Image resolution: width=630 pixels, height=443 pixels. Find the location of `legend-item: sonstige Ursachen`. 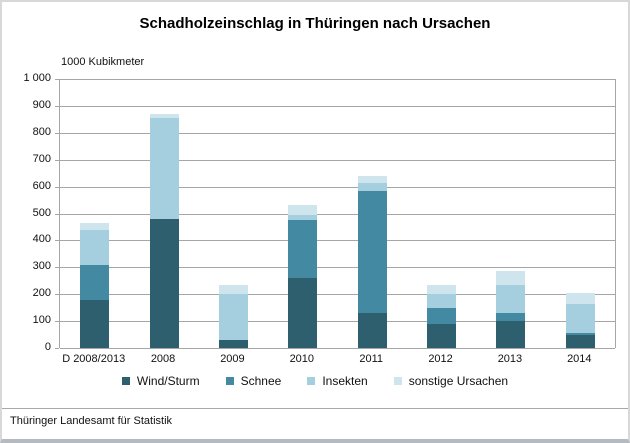

legend-item: sonstige Ursachen is located at coordinates (451, 381).